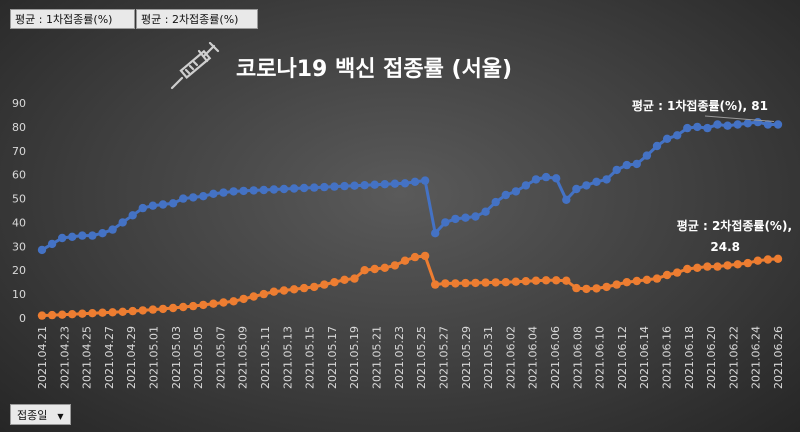 This screenshot has width=800, height=432. I want to click on x-tick-label: 2021.04.21, so click(42, 357).